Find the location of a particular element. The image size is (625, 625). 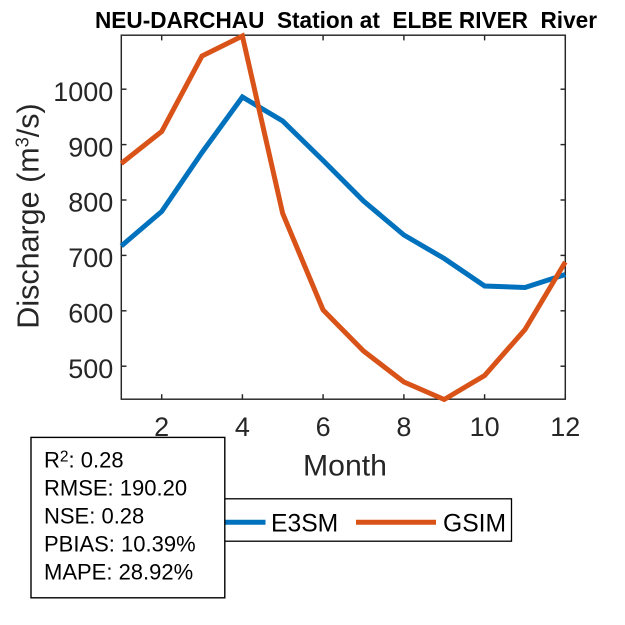

svg-text: 700 is located at coordinates (90, 258).